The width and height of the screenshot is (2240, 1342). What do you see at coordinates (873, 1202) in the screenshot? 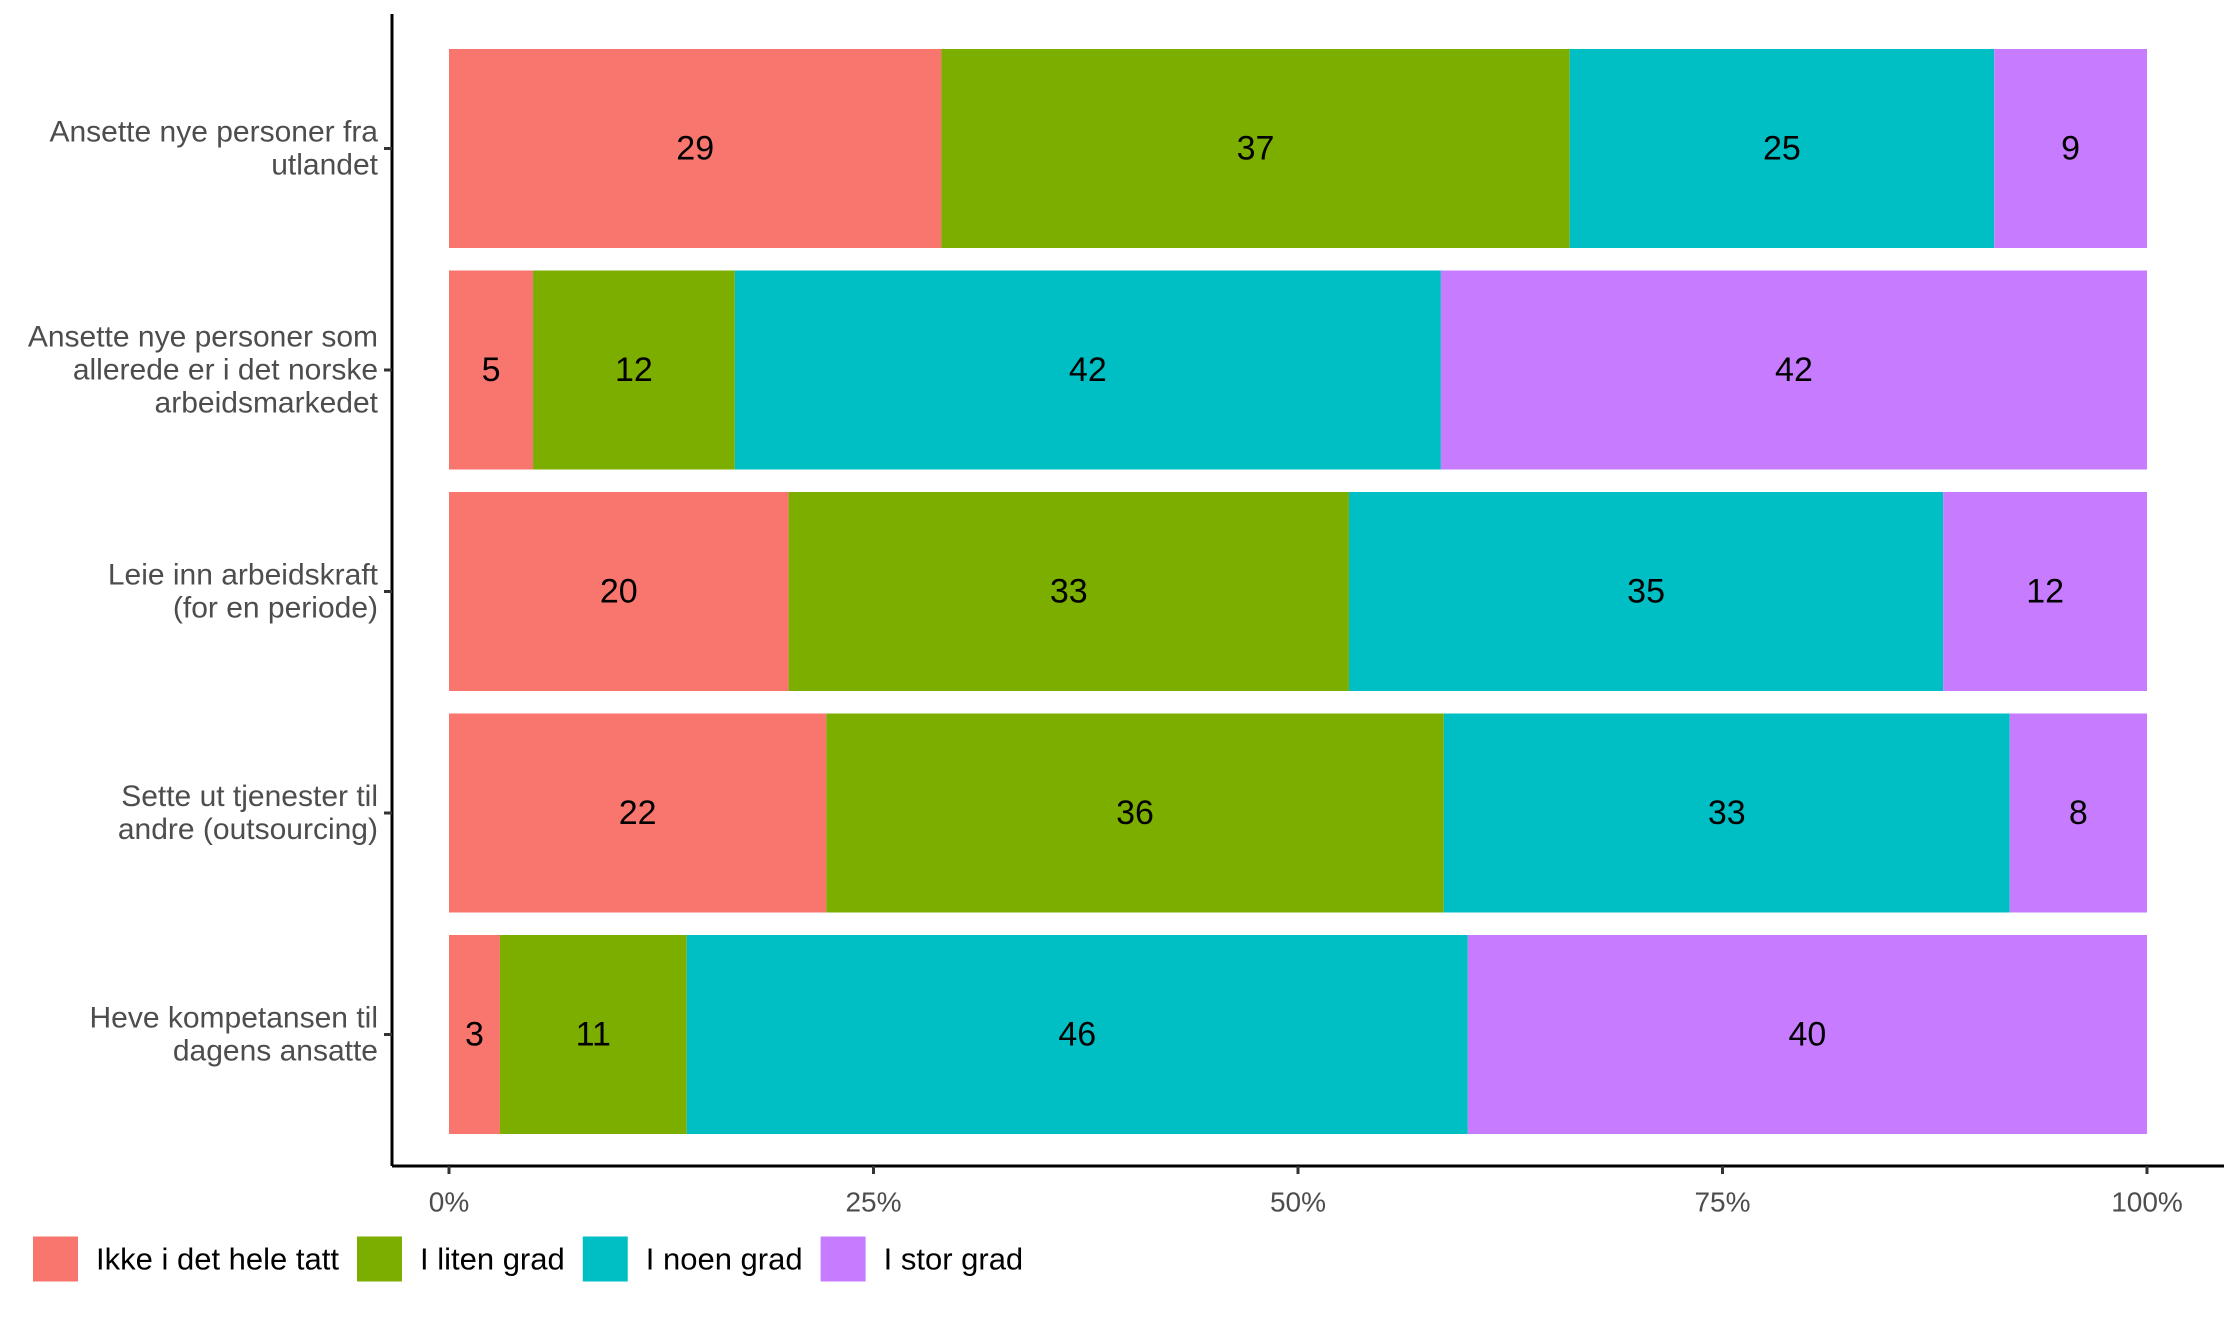
I see `x-tick-label: 25%` at bounding box center [873, 1202].